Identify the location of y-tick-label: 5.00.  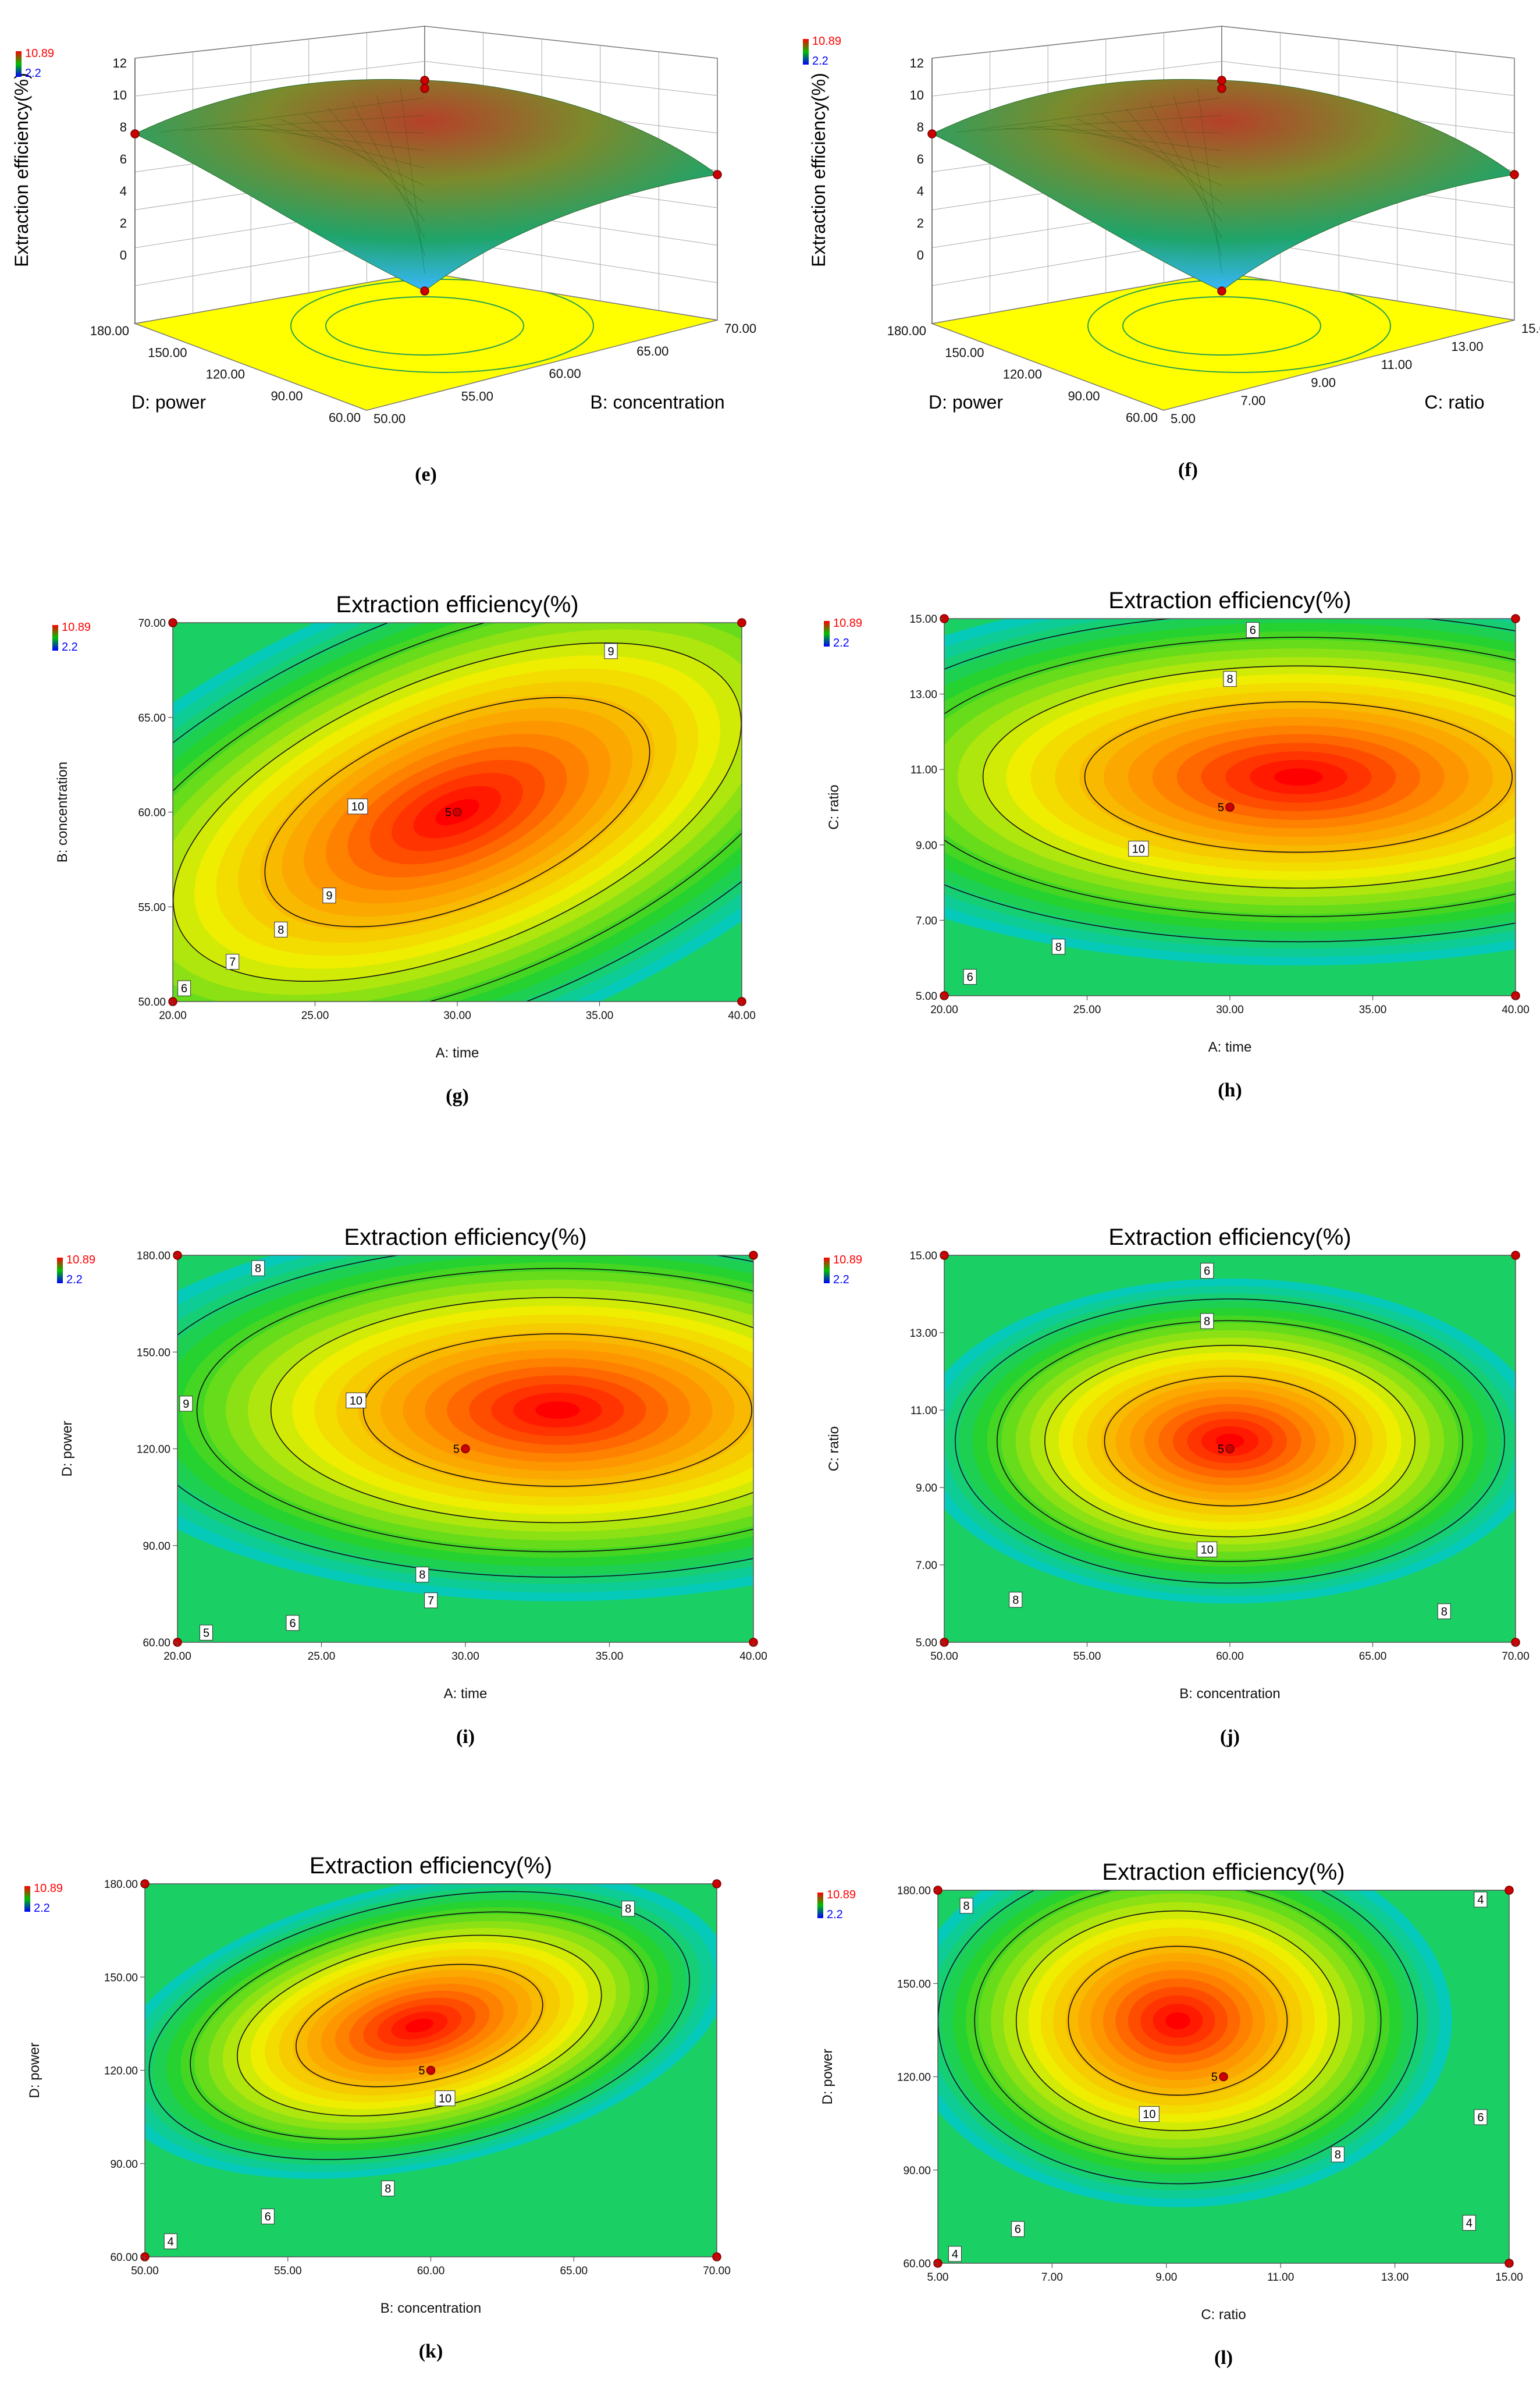
(926, 1643).